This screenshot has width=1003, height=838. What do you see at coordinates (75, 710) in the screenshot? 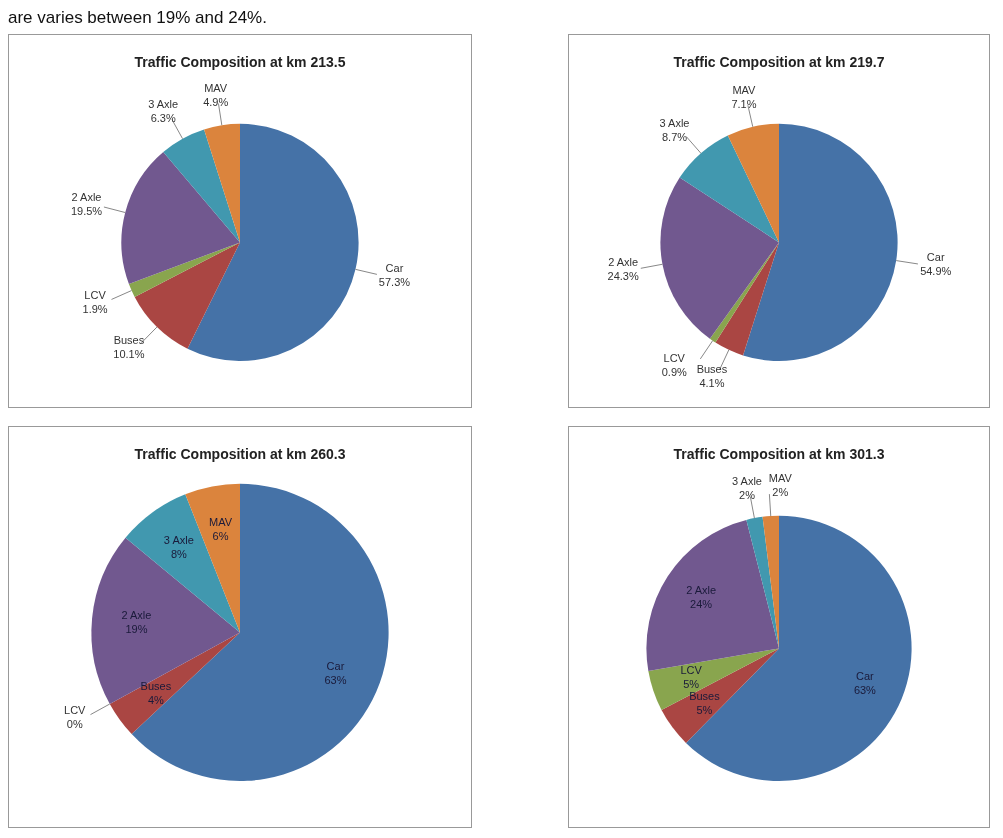
I see `legend-label: LCV` at bounding box center [75, 710].